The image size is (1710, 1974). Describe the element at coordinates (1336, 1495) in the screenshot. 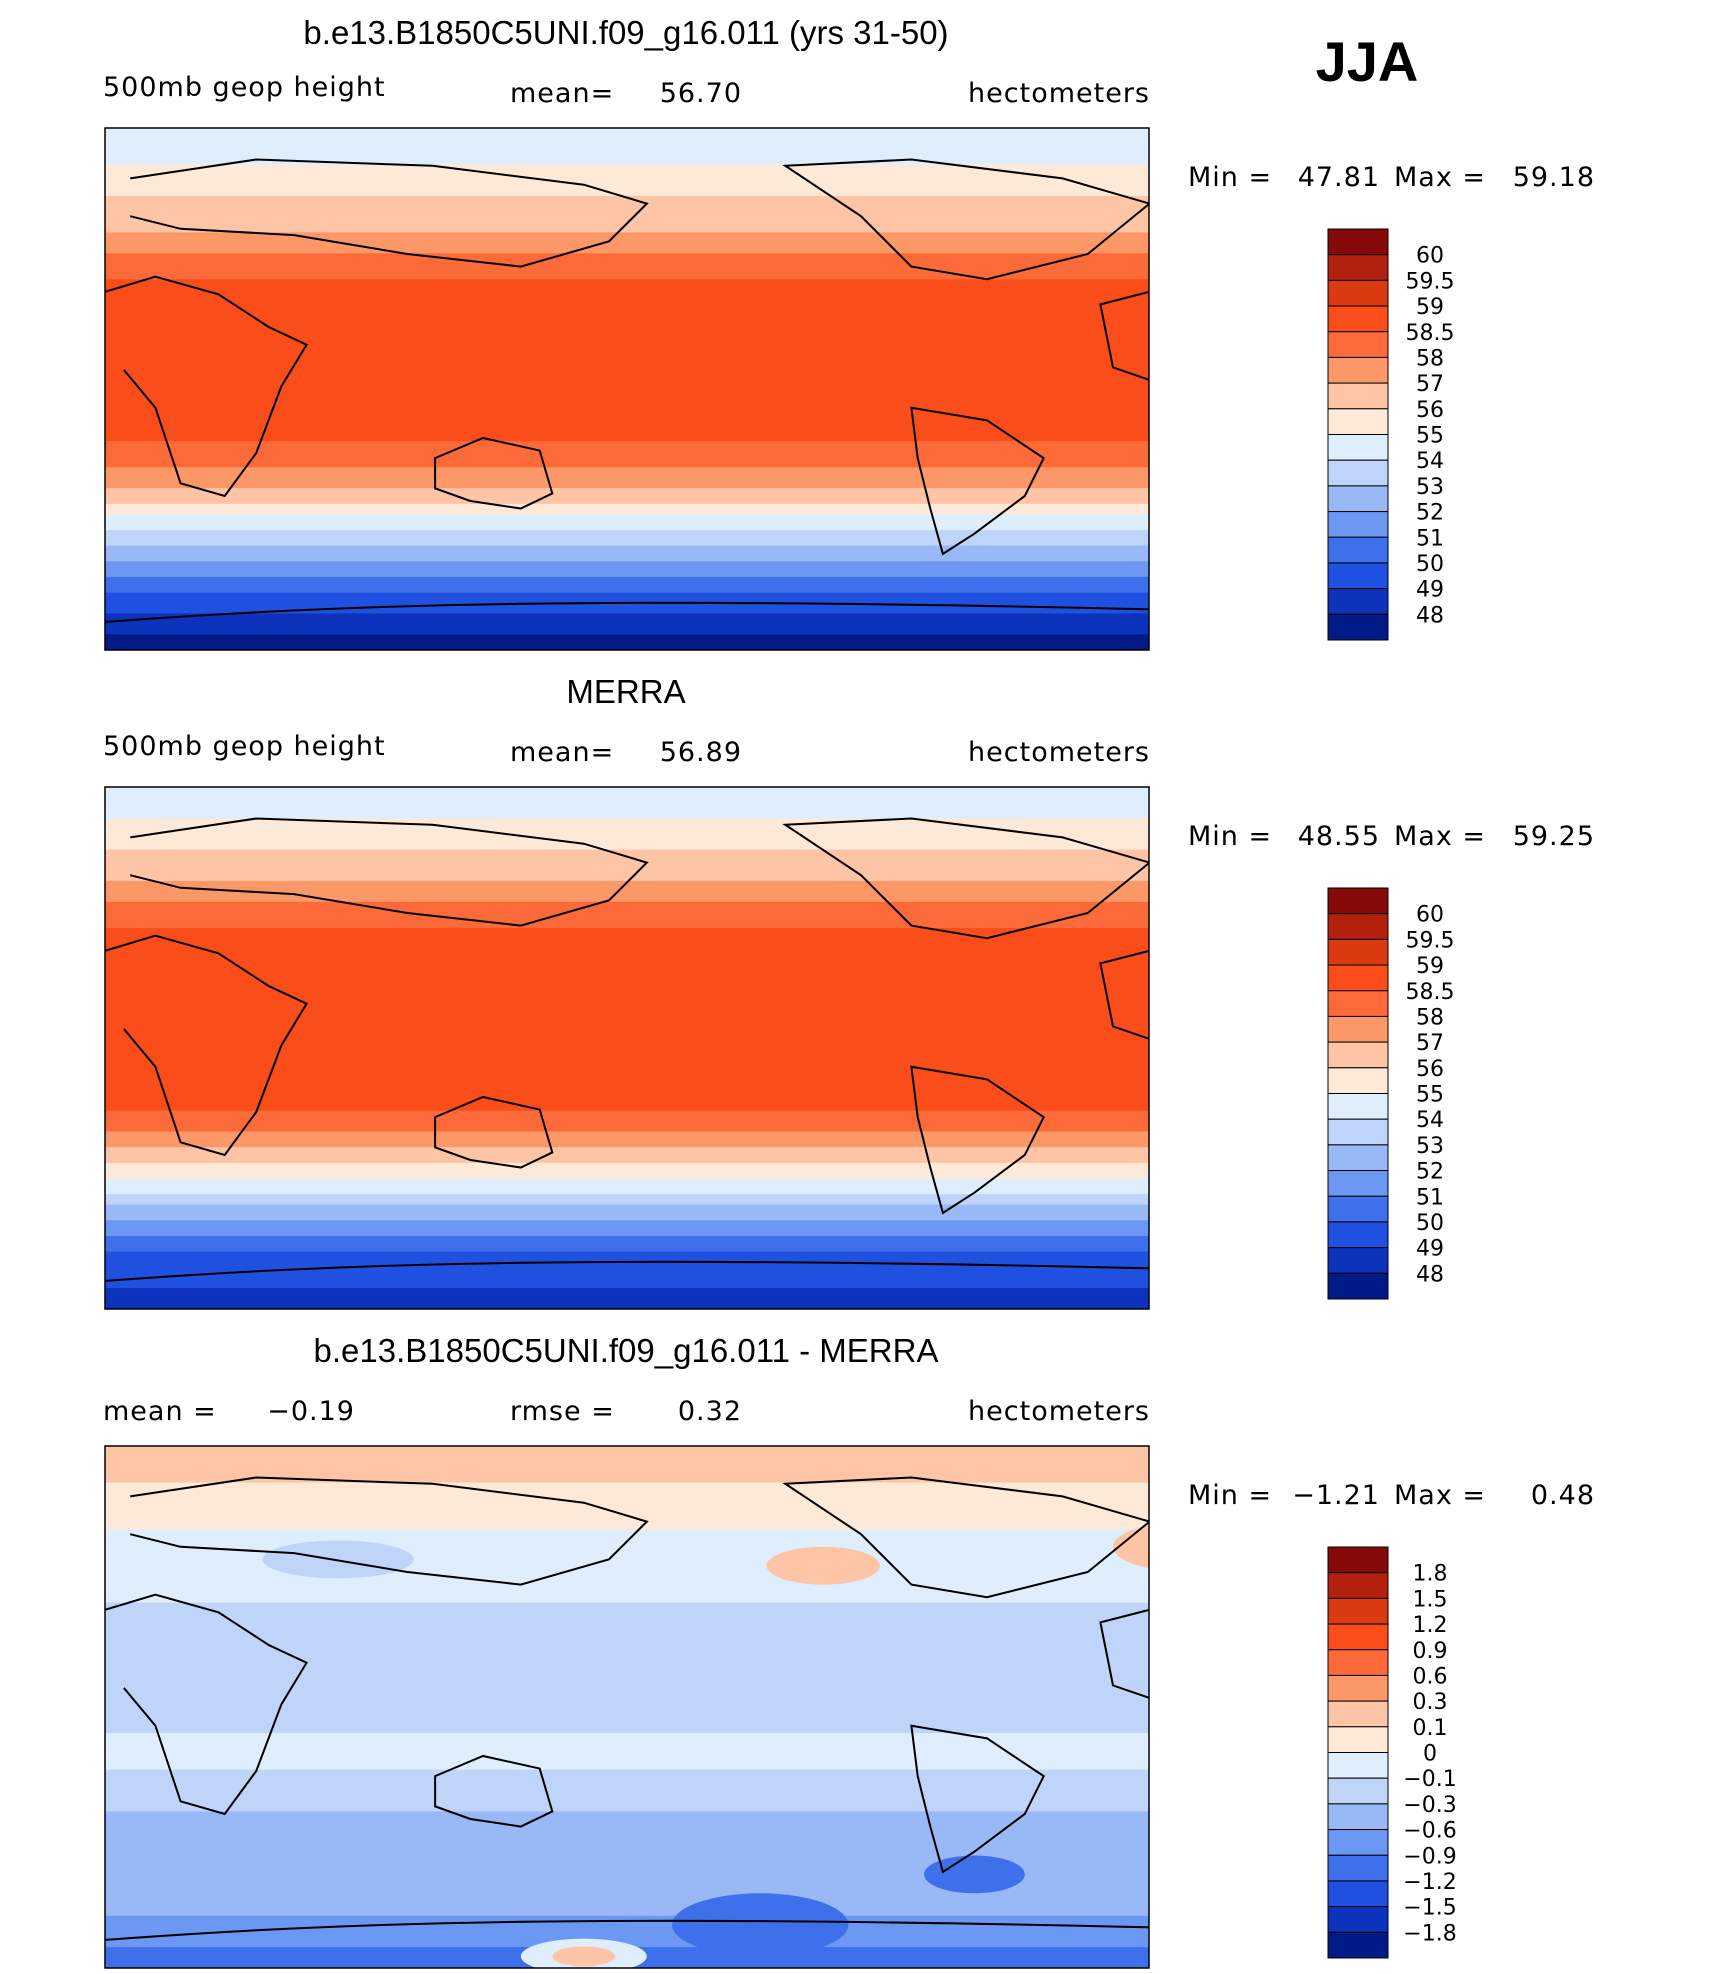

I see `min-value: −1.21` at that location.